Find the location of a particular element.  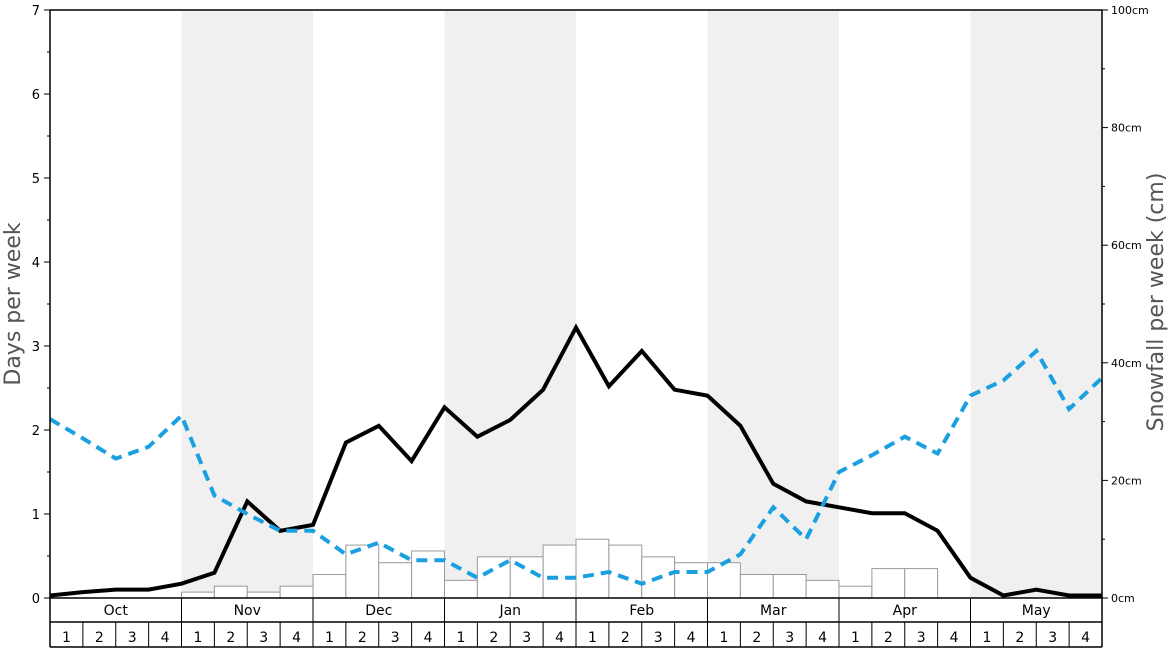

right-tick-label: 20cm is located at coordinates (1126, 480).